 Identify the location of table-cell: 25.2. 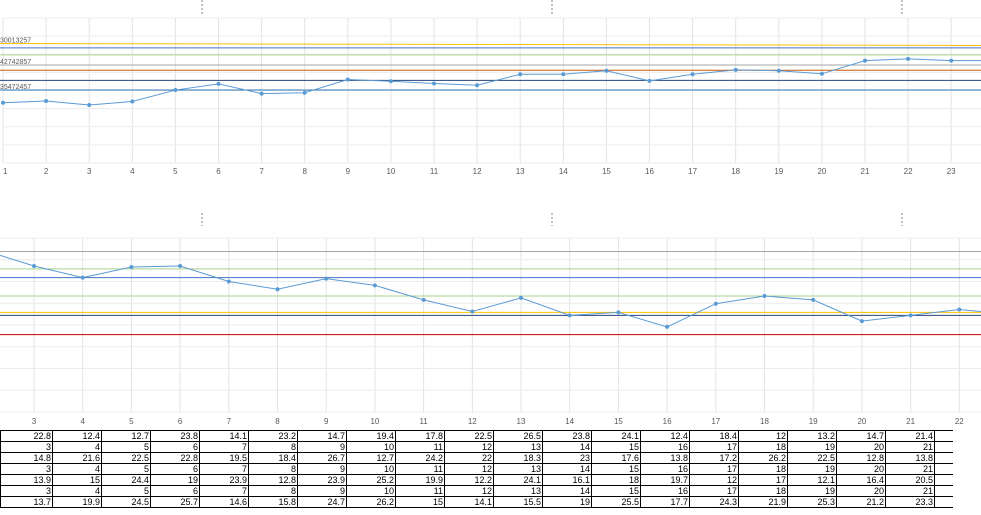
(371, 480).